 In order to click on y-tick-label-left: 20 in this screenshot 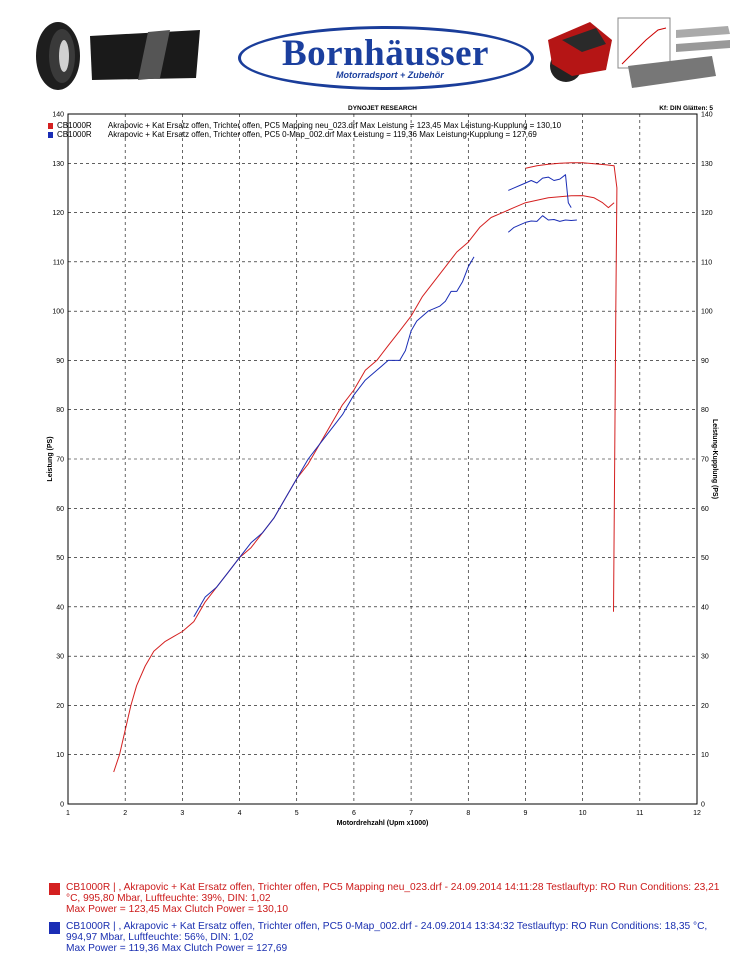, I will do `click(60, 706)`.